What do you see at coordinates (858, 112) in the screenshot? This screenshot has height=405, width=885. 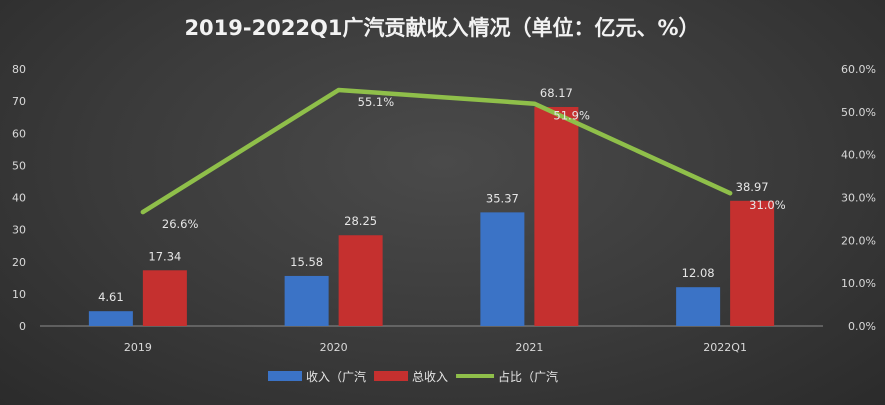 I see `y-right-tick-label: 50.0%` at bounding box center [858, 112].